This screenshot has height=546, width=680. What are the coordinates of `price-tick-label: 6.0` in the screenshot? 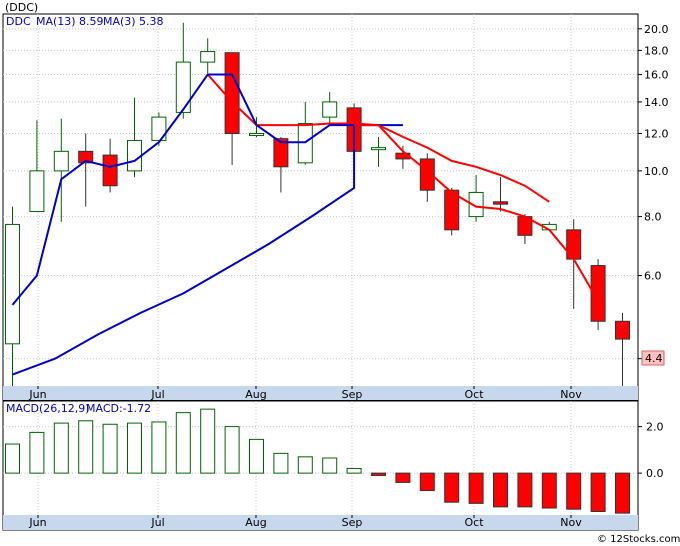 It's located at (653, 276).